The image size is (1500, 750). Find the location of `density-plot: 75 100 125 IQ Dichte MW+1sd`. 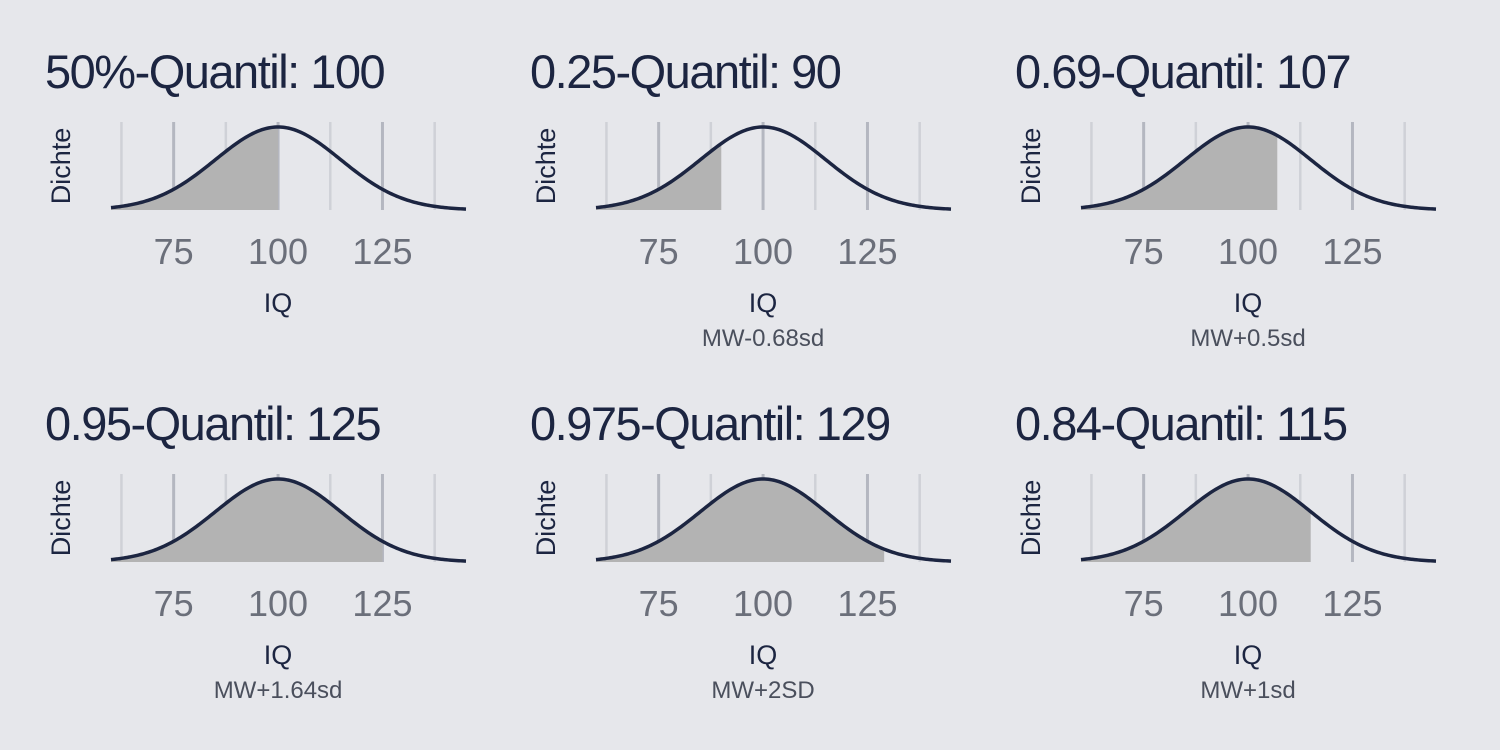

density-plot: 75 100 125 IQ Dichte MW+1sd is located at coordinates (1226, 589).